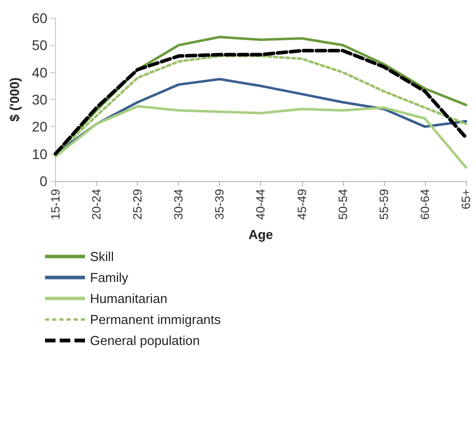 The height and width of the screenshot is (442, 476). I want to click on x-tick-label: 65+, so click(466, 199).